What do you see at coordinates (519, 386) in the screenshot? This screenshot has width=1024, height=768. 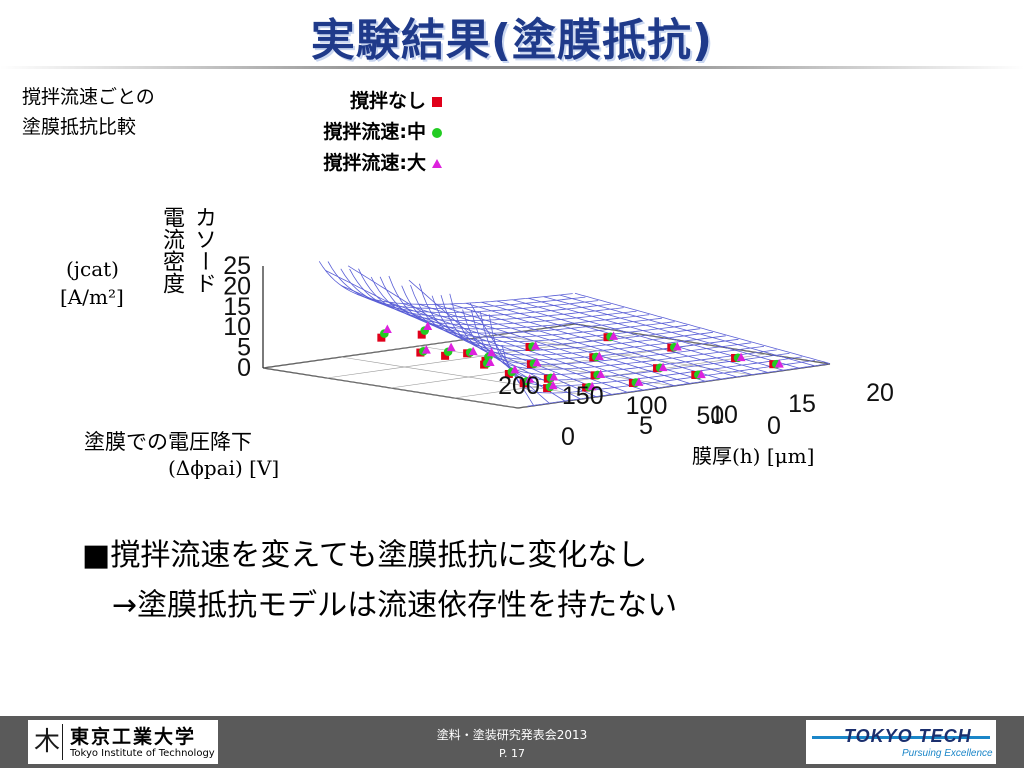 I see `x-tick-label: 200` at bounding box center [519, 386].